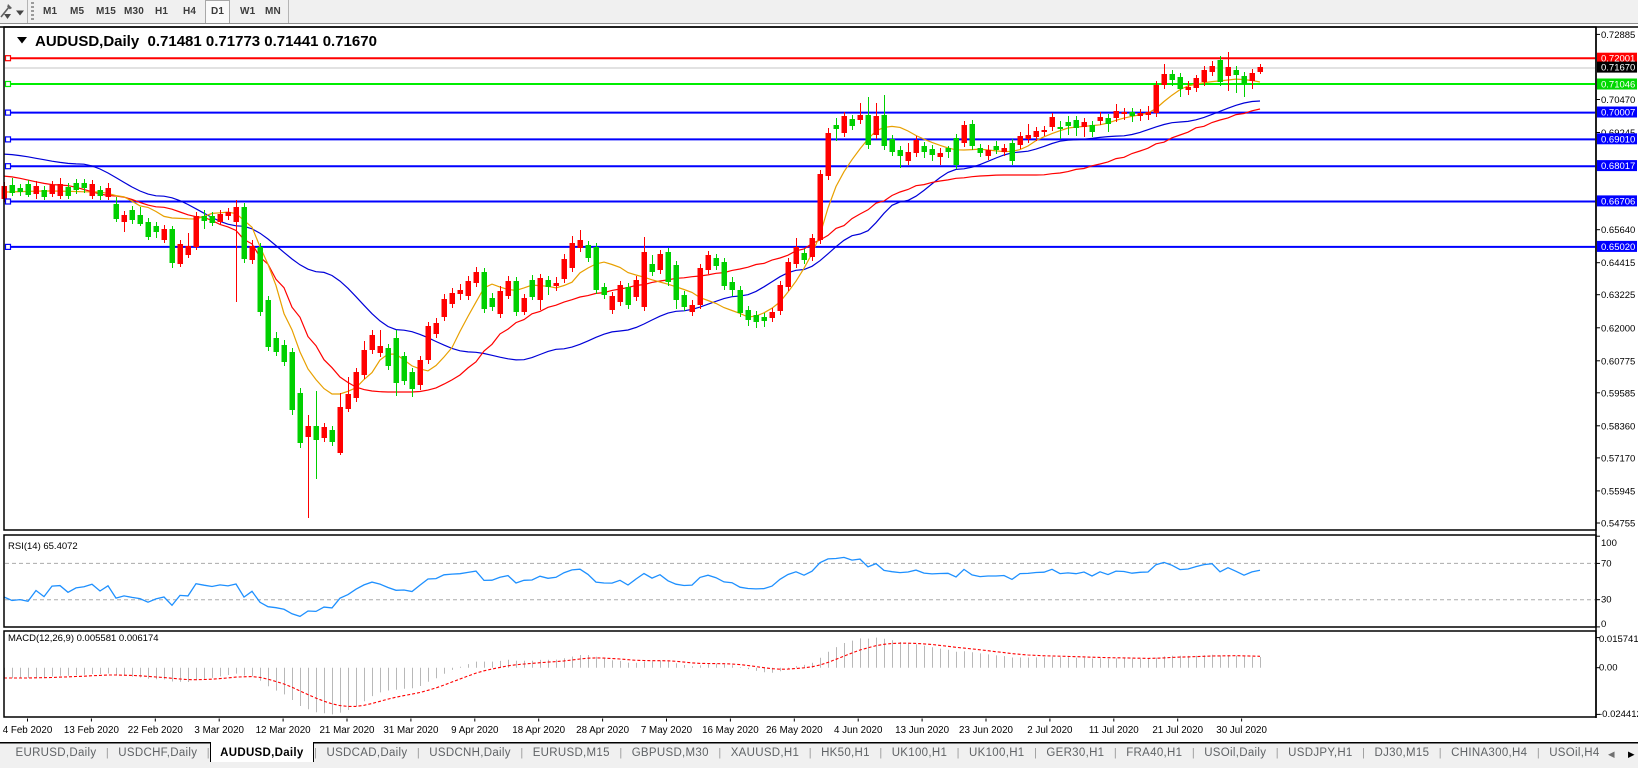  Describe the element at coordinates (43, 546) in the screenshot. I see `svg-text: RSI(14) 65.4072` at that location.